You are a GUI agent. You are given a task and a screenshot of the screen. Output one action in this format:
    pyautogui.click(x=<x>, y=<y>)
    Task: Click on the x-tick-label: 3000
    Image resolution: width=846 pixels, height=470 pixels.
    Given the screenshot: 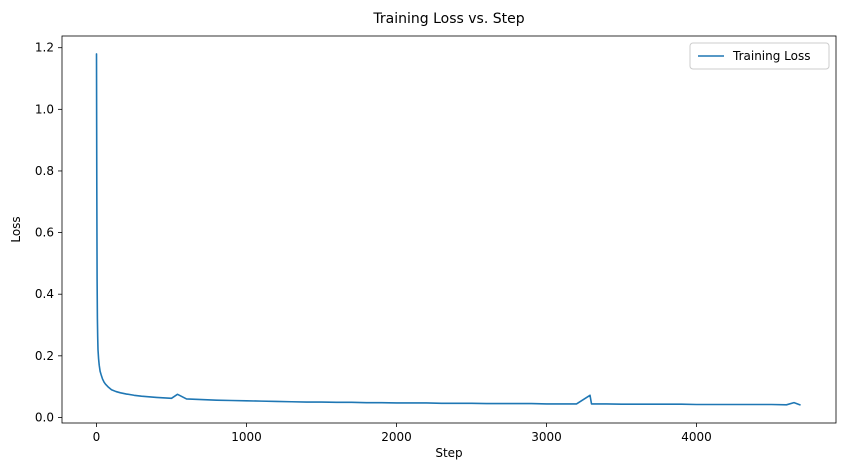 What is the action you would take?
    pyautogui.click(x=546, y=437)
    